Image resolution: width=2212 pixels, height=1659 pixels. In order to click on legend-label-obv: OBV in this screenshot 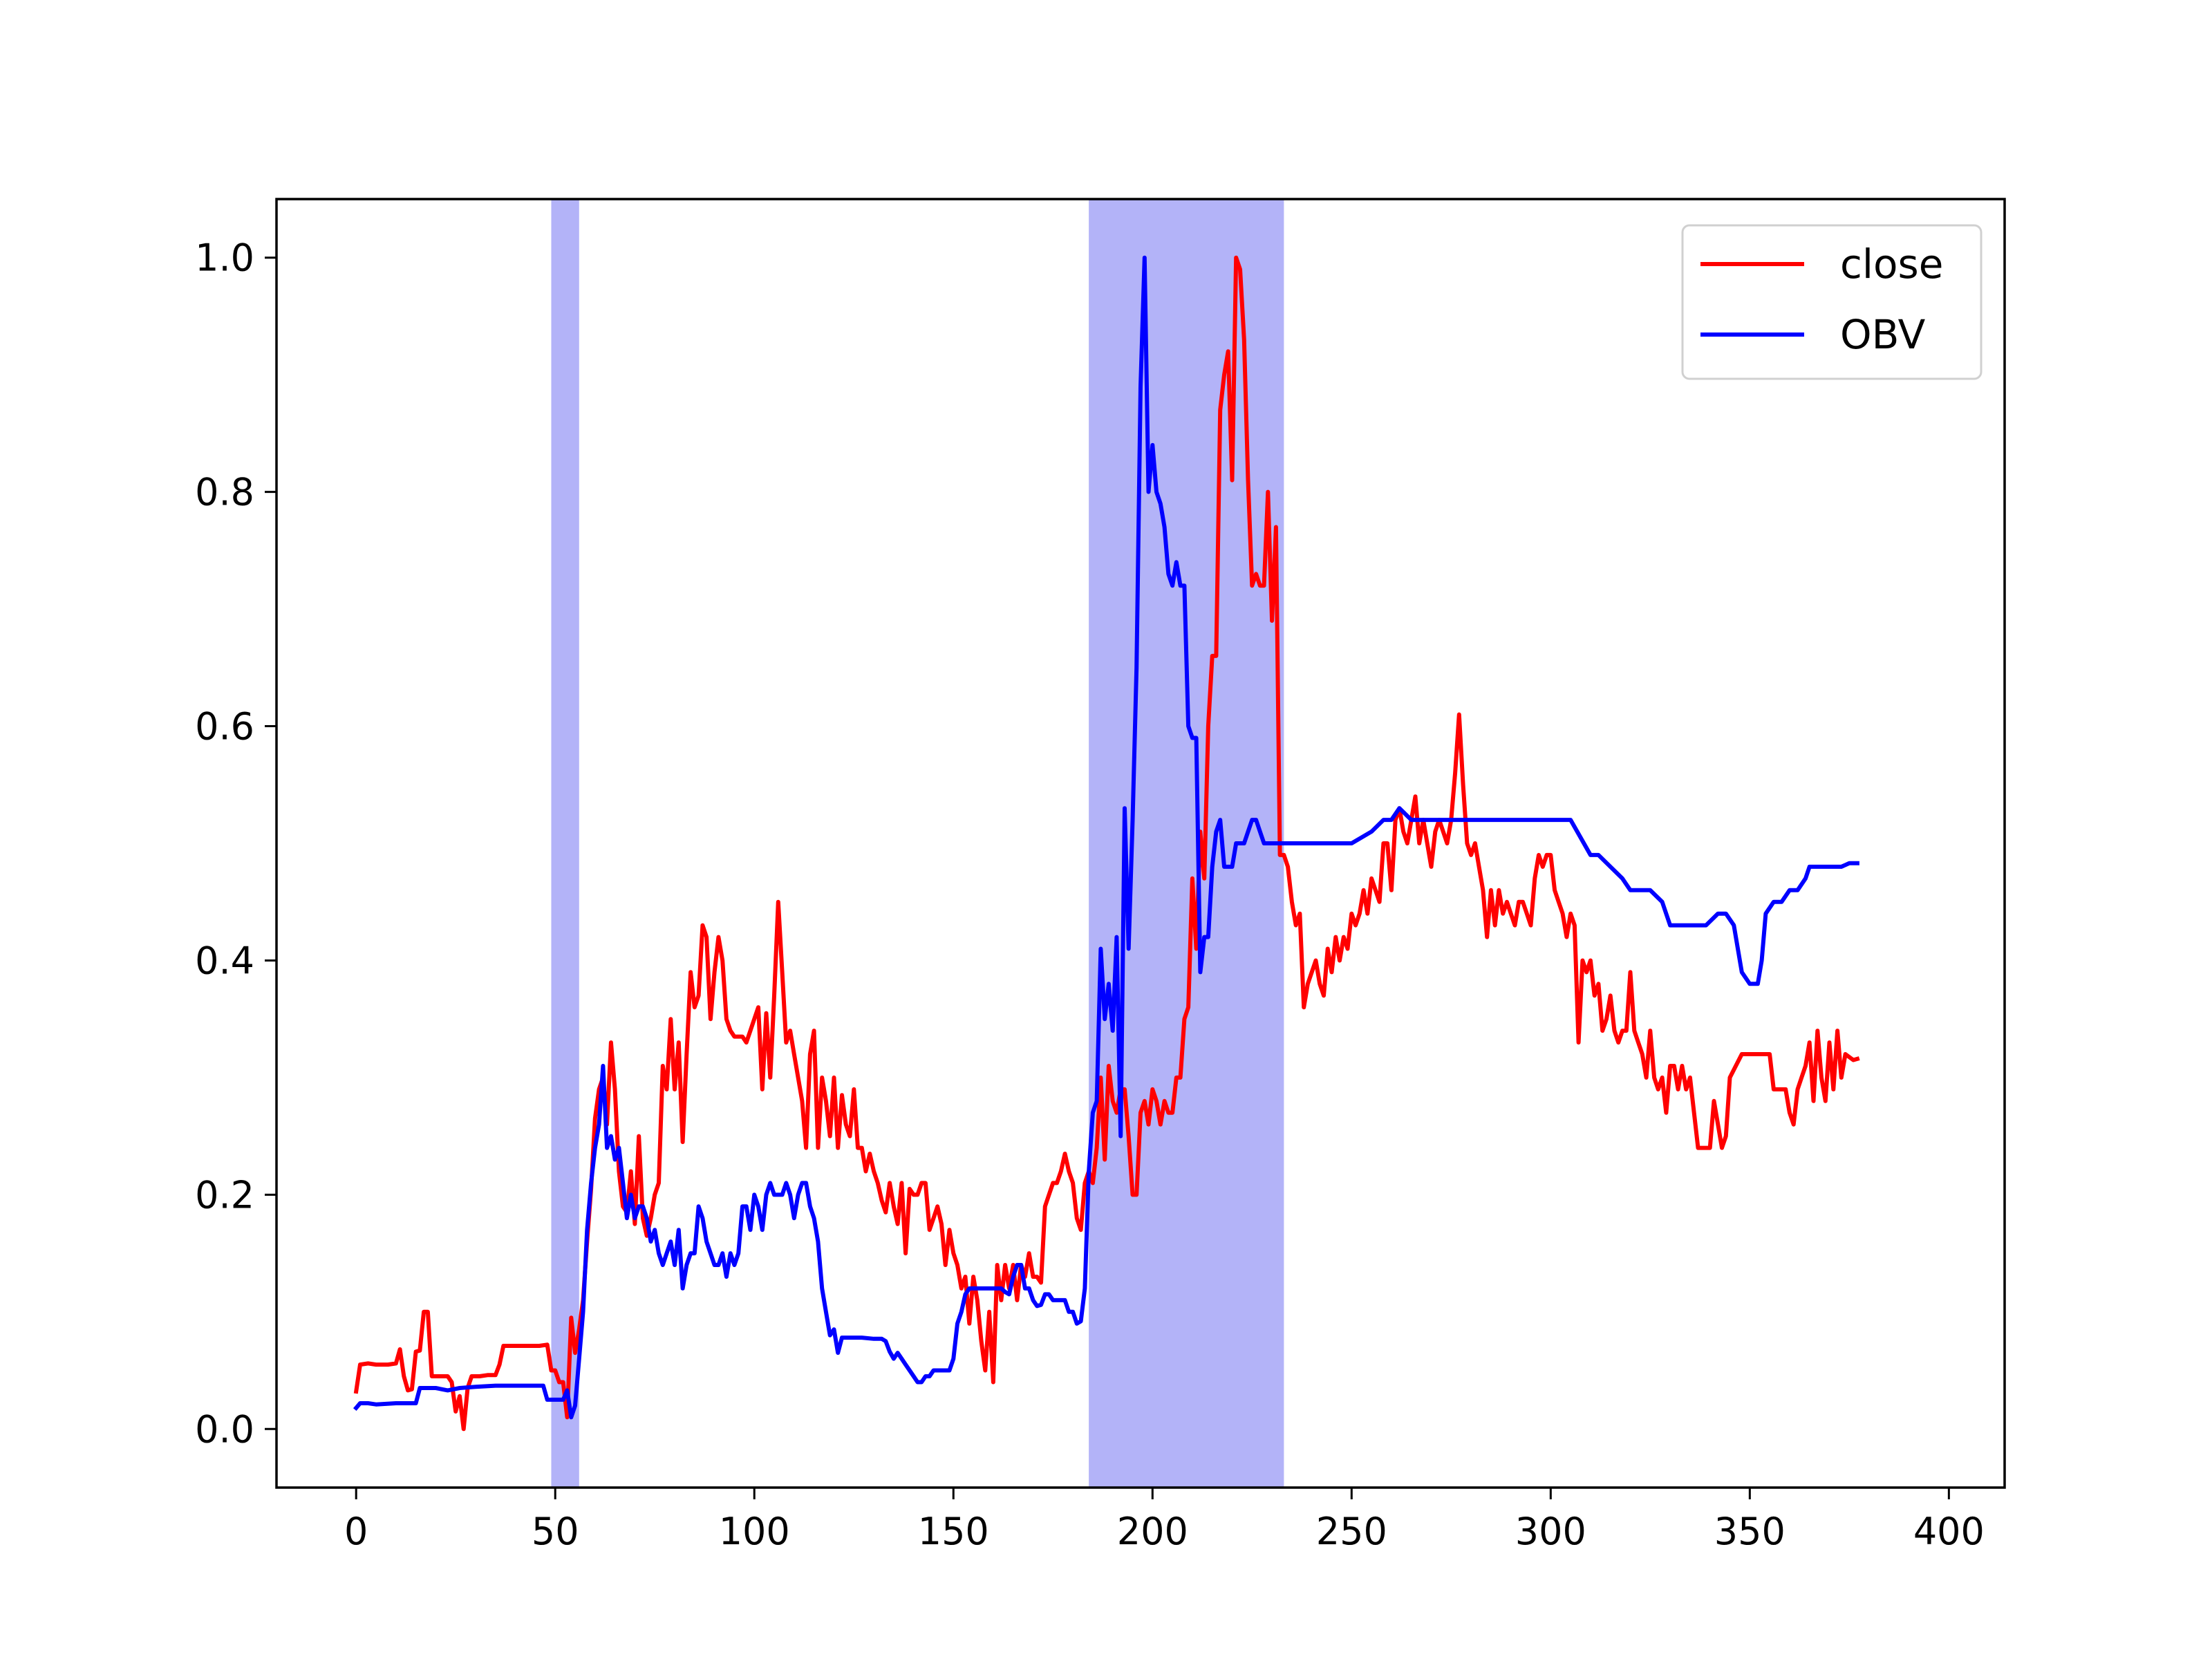, I will do `click(1883, 334)`.